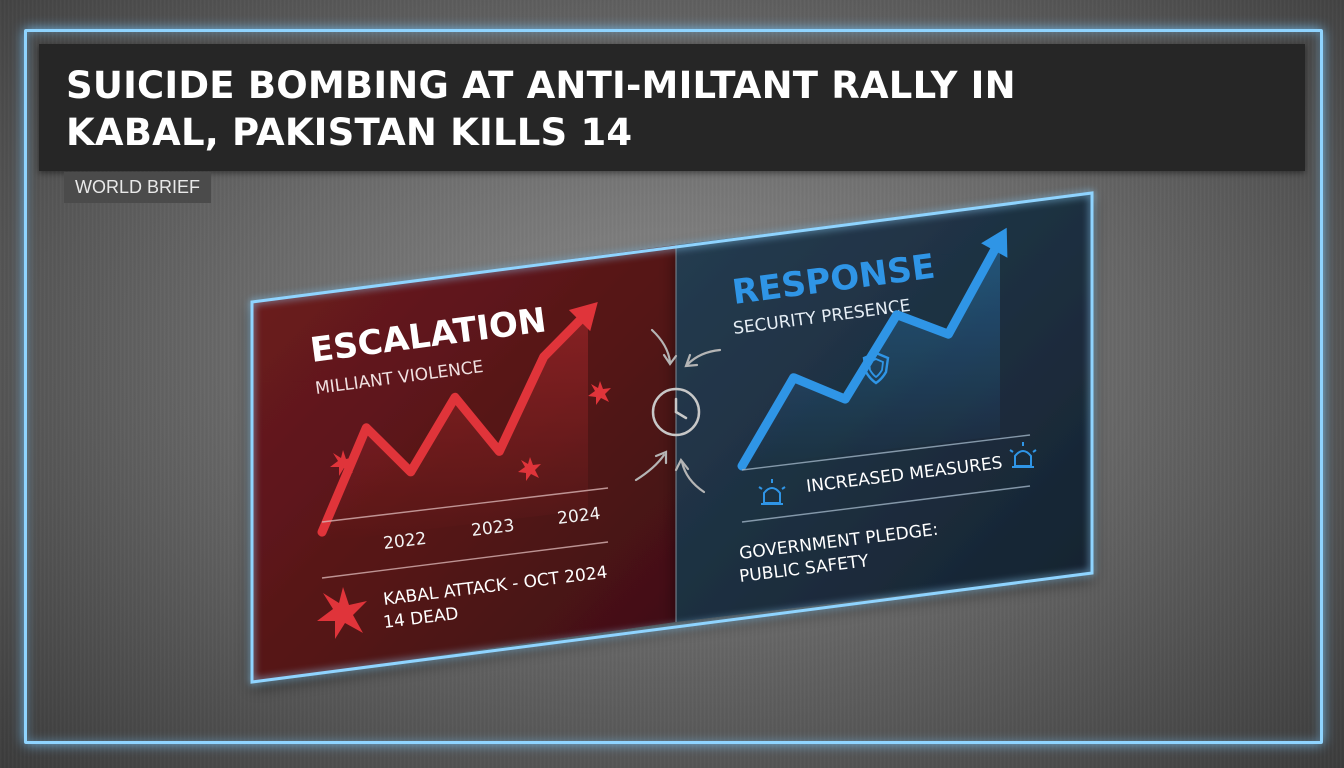  Describe the element at coordinates (994, 242) in the screenshot. I see `response-trend-arrowhead` at that location.